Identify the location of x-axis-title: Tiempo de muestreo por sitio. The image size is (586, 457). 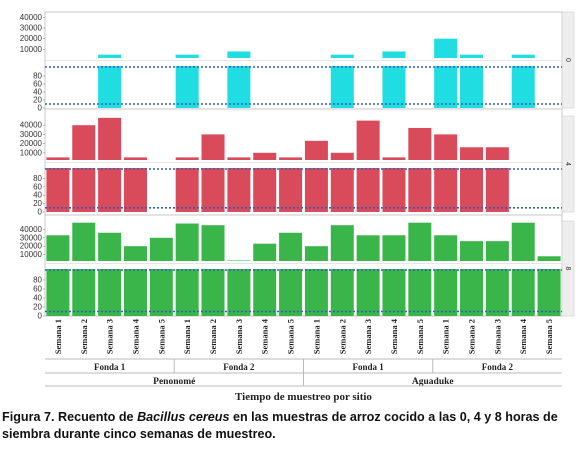
(303, 397).